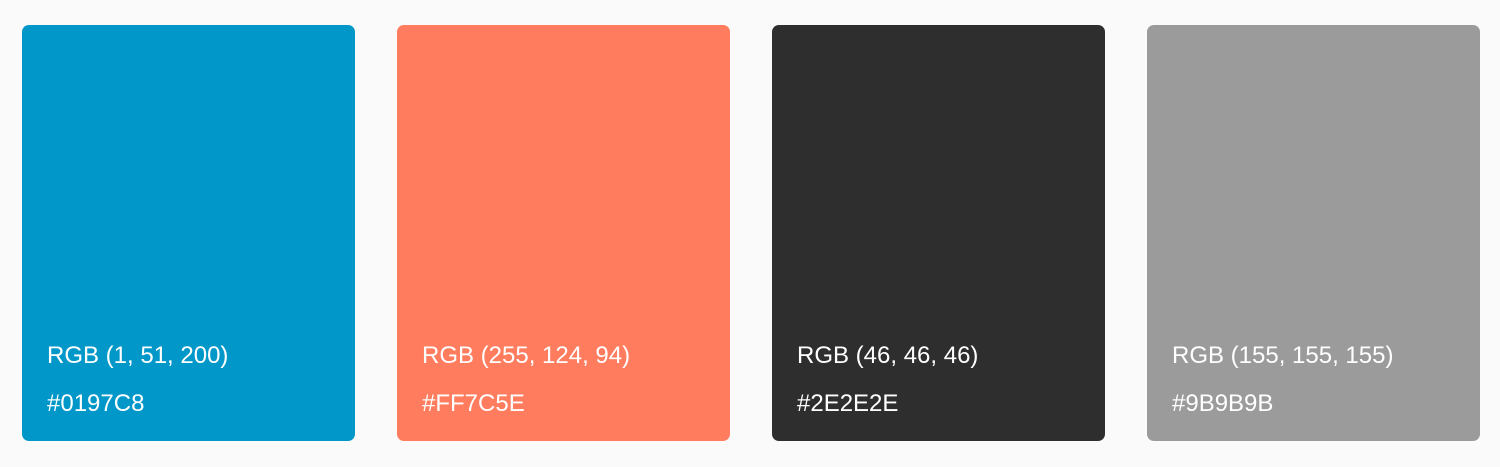 This screenshot has height=467, width=1500. Describe the element at coordinates (1283, 355) in the screenshot. I see `swatch-rgb-label: RGB (155, 155, 155)` at that location.